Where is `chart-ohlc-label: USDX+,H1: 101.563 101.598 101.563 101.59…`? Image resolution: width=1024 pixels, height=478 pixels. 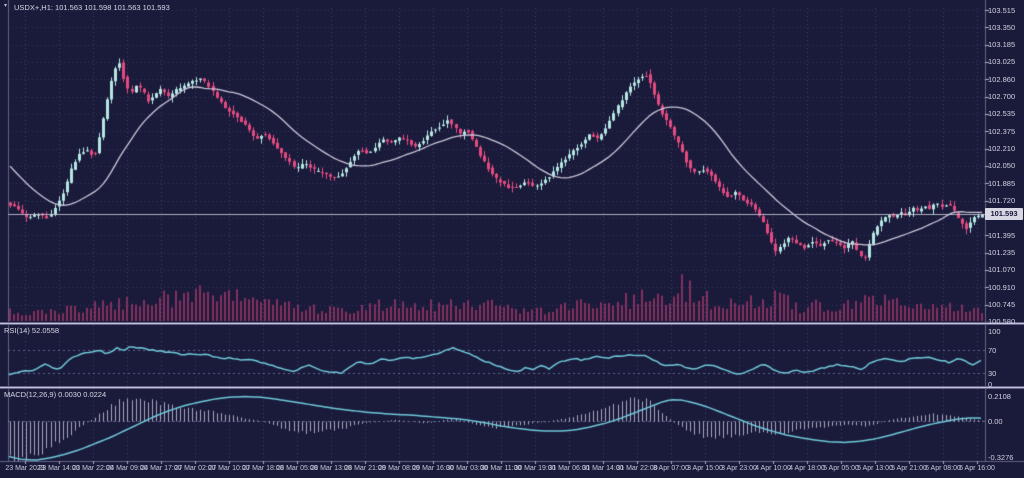 chart-ohlc-label: USDX+,H1: 101.563 101.598 101.563 101.59… is located at coordinates (92, 7).